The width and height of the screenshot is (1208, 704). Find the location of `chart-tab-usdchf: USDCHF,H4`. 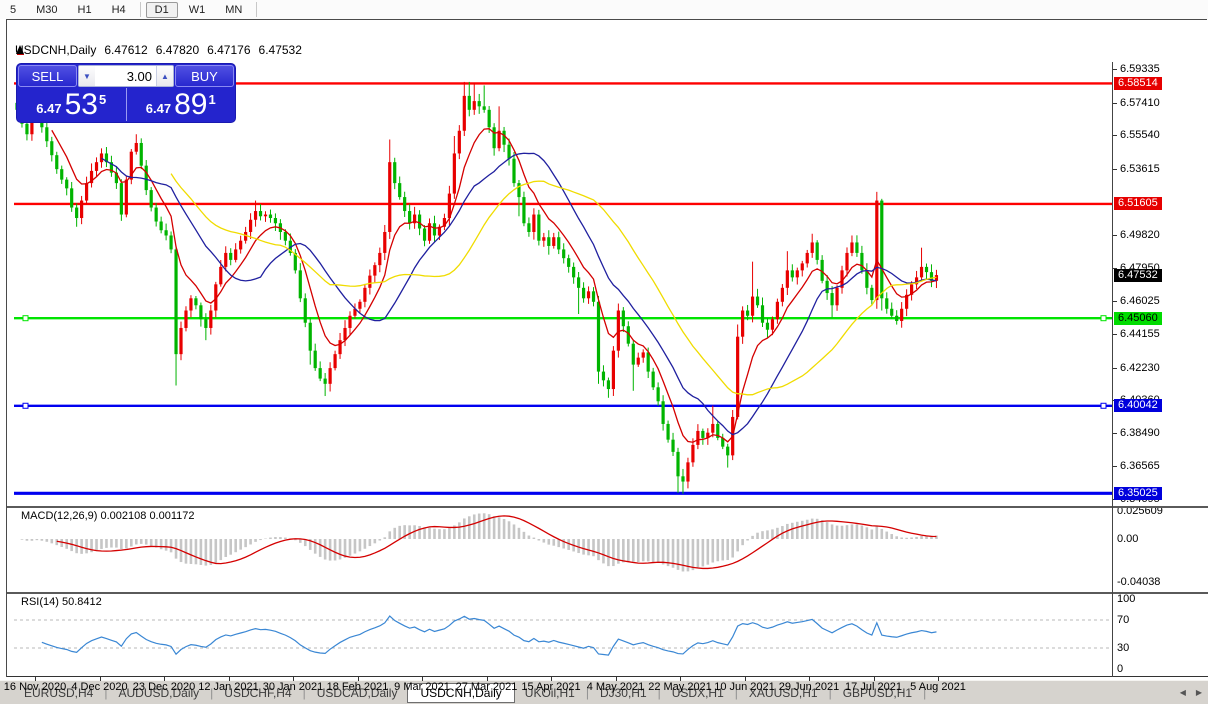

chart-tab-usdchf: USDCHF,H4 is located at coordinates (258, 692).